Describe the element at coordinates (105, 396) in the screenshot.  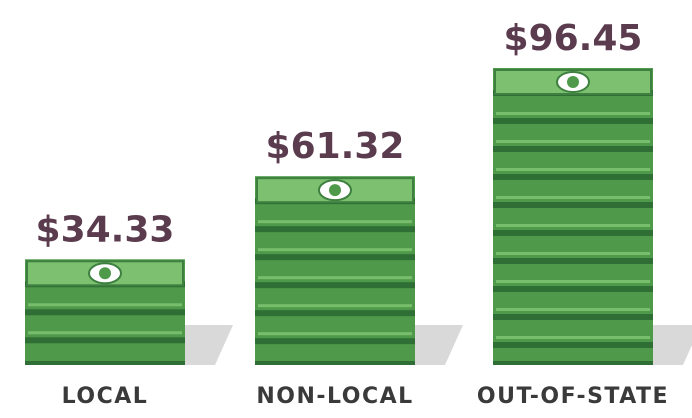
I see `category-label: LOCAL` at that location.